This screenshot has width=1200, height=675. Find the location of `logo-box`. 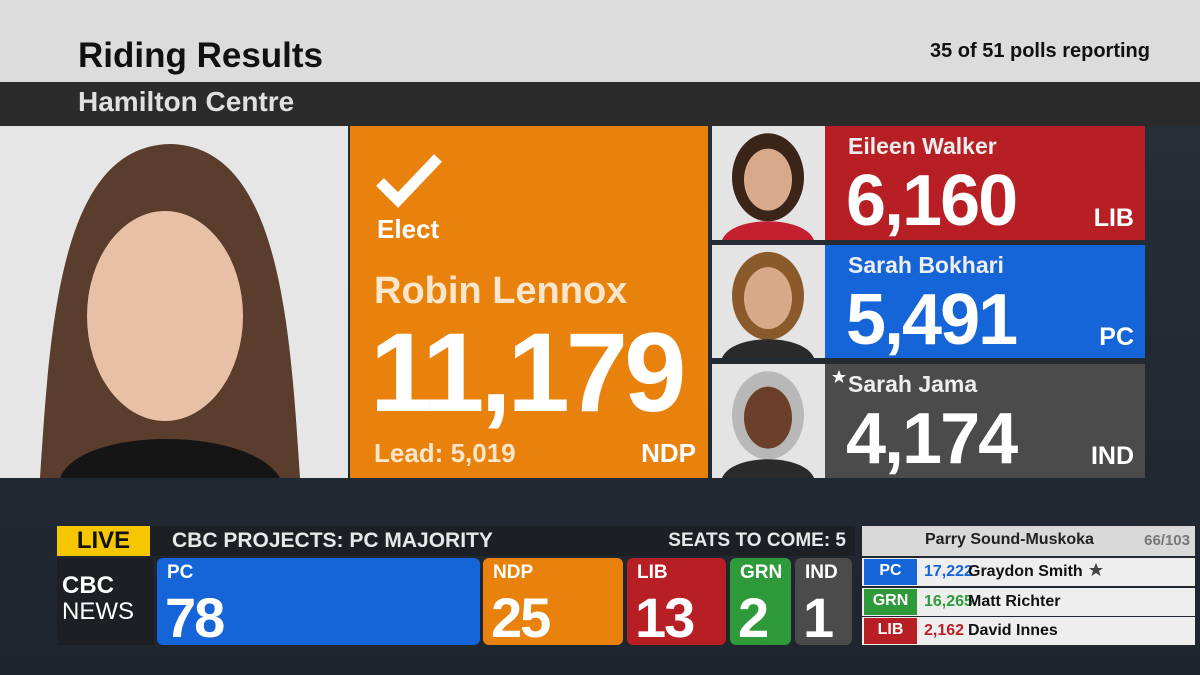

logo-box is located at coordinates (105, 601).